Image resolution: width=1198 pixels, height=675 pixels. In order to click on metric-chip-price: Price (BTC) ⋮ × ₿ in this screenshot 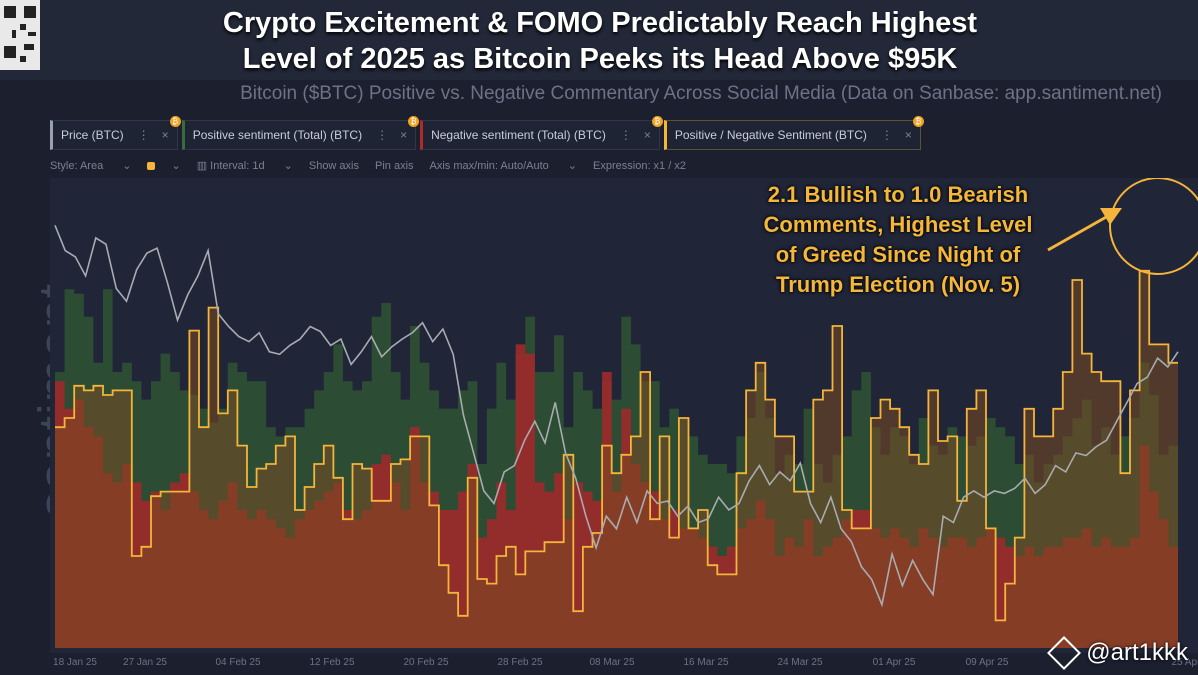, I will do `click(115, 133)`.